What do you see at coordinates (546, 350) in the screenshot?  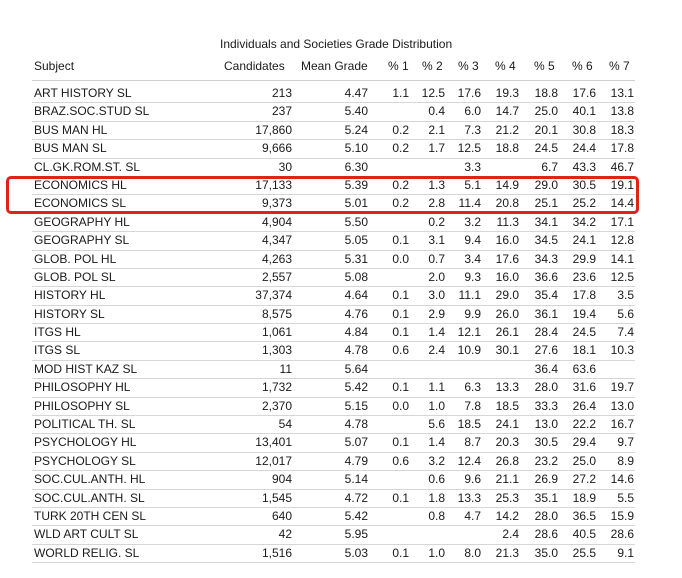 I see `pct-5-cell: 27.6` at bounding box center [546, 350].